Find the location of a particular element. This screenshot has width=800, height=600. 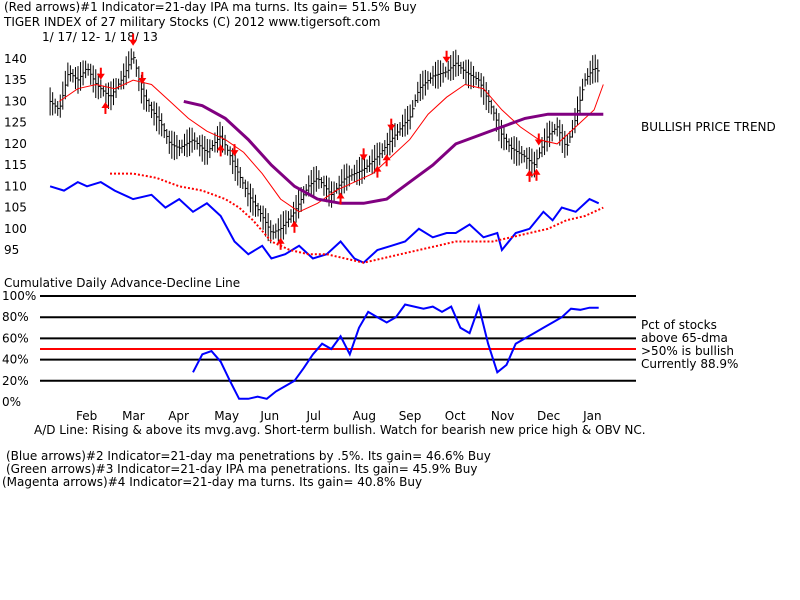

month-label: Jul is located at coordinates (313, 416).